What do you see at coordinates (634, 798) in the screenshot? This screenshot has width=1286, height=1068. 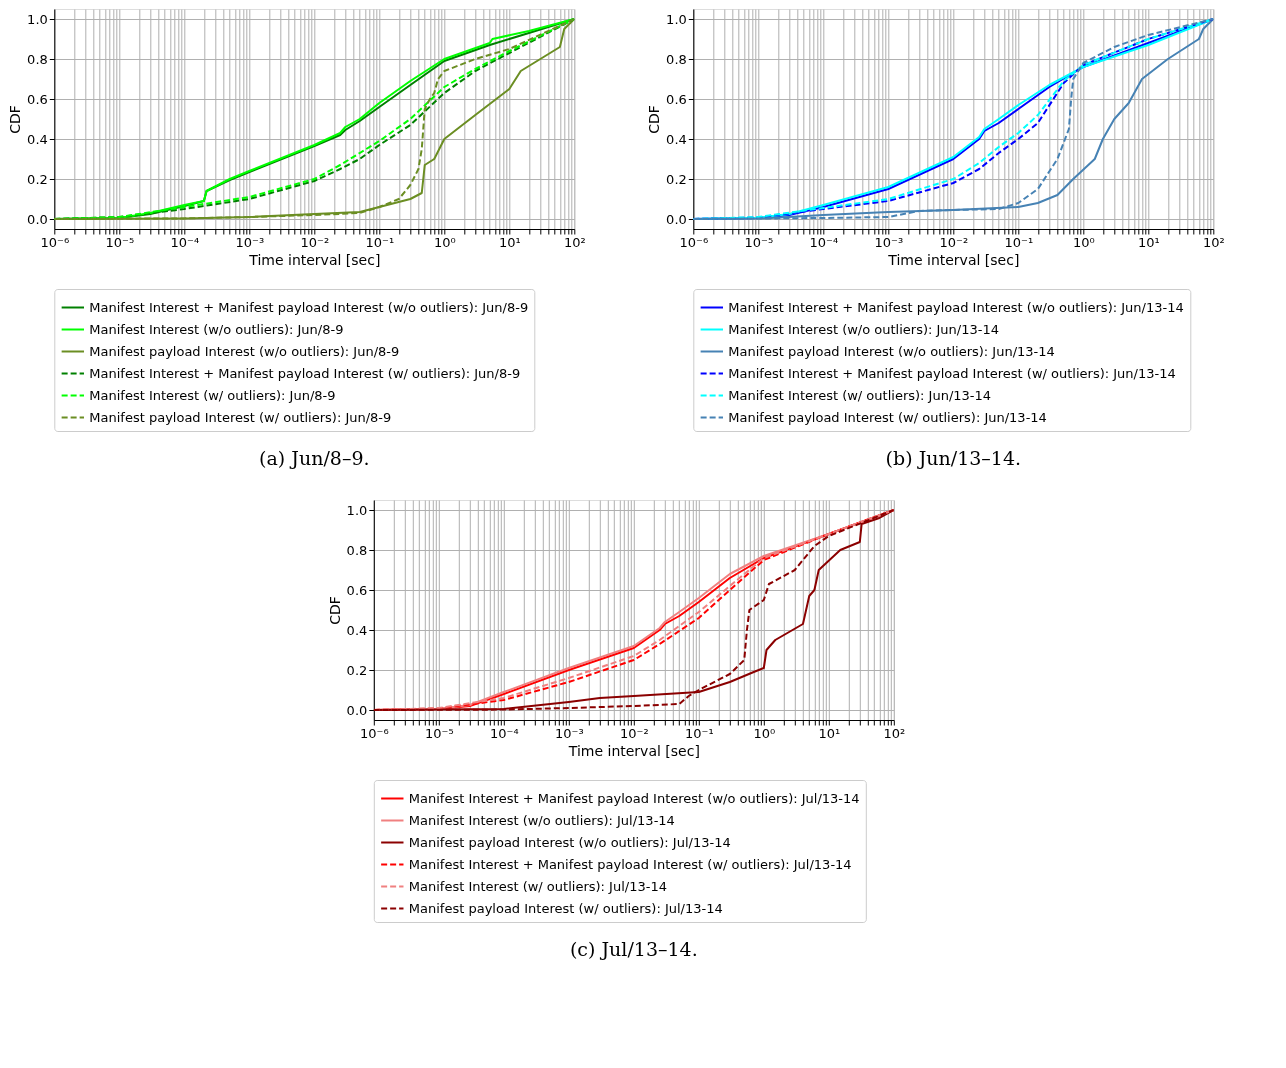 I see `legend-label: Manifest Interest + Manifest payload Interest (w/o outliers): Jul/13-14` at bounding box center [634, 798].